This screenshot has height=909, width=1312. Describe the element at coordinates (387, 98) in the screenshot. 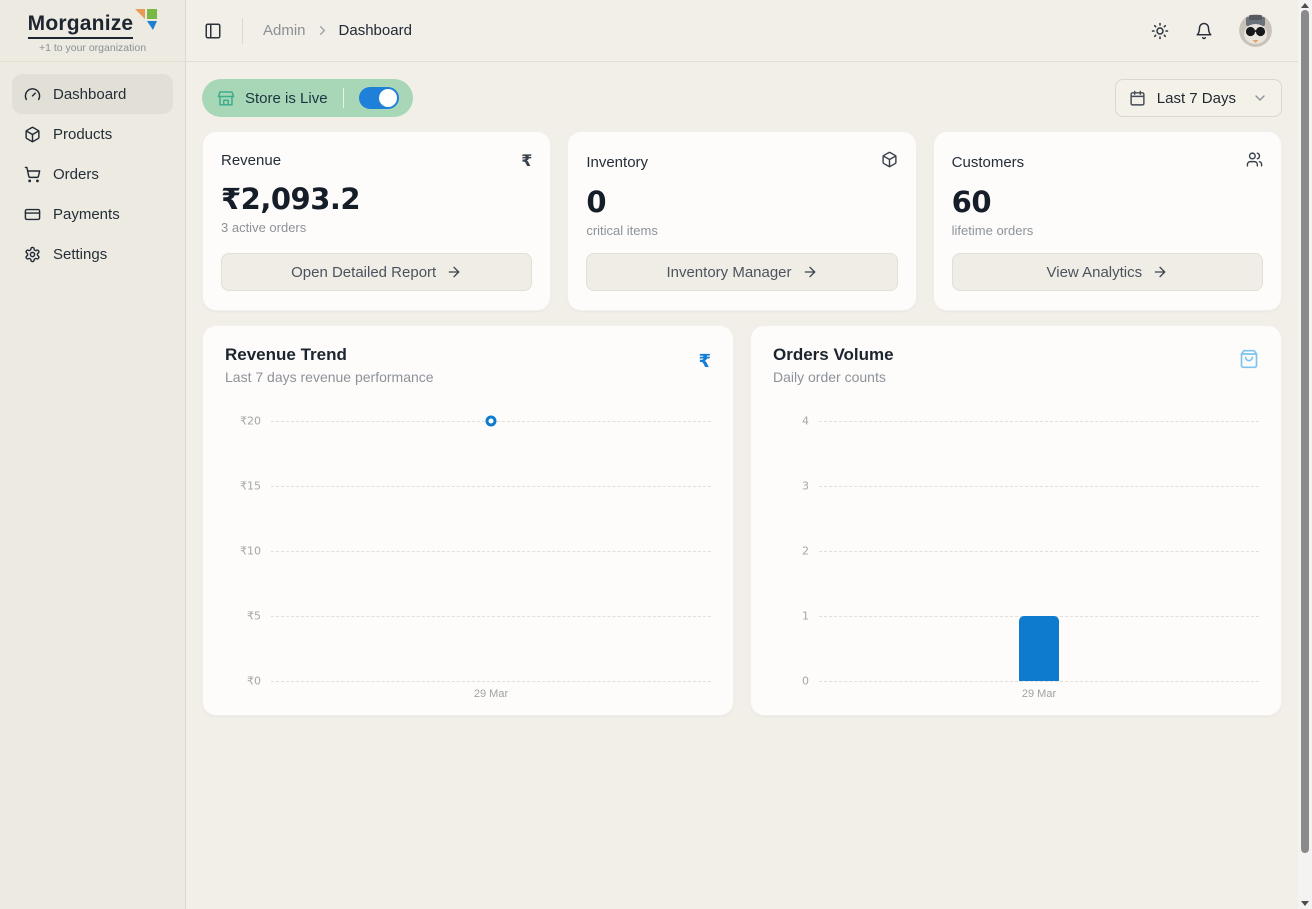

I see `toggle-knob` at that location.